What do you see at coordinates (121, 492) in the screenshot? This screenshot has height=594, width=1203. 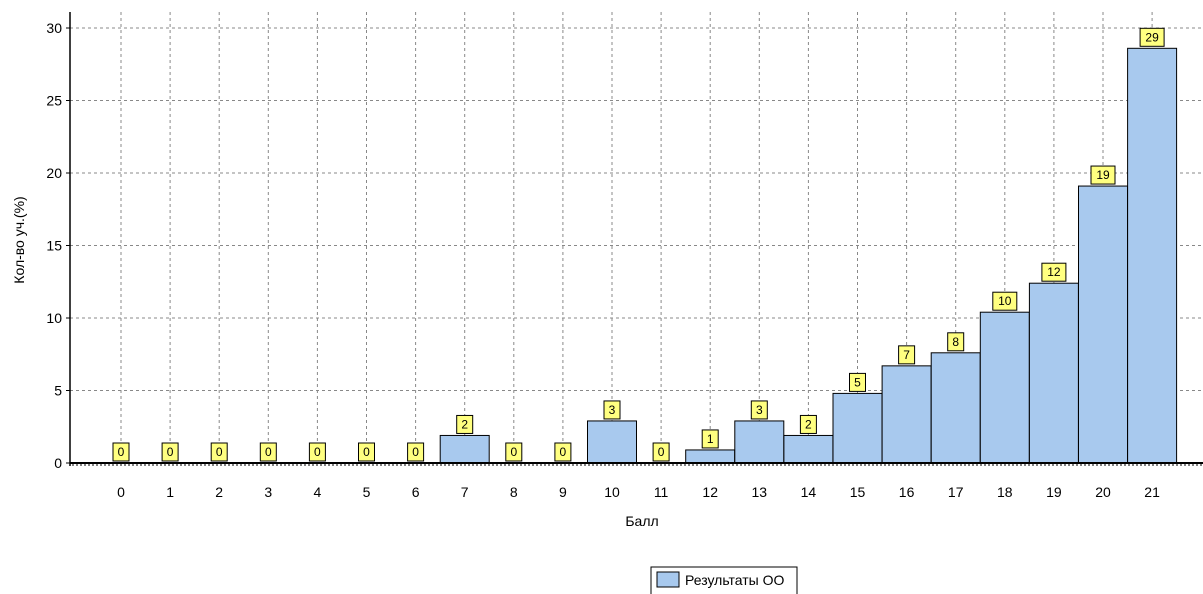 I see `x-tick-label: 0` at bounding box center [121, 492].